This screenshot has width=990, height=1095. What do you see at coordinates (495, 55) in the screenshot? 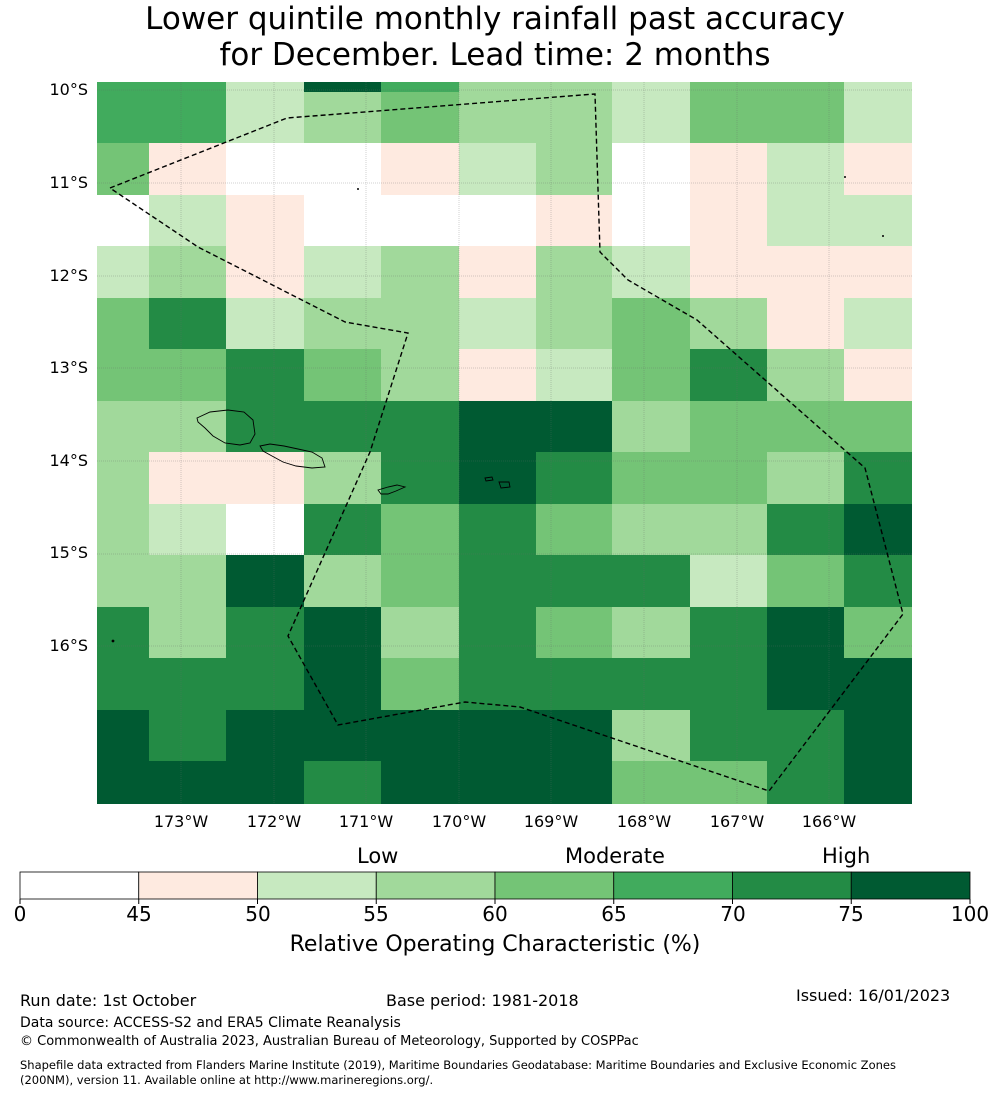
I see `map-title-line-2: for December. Lead time: 2 months` at bounding box center [495, 55].